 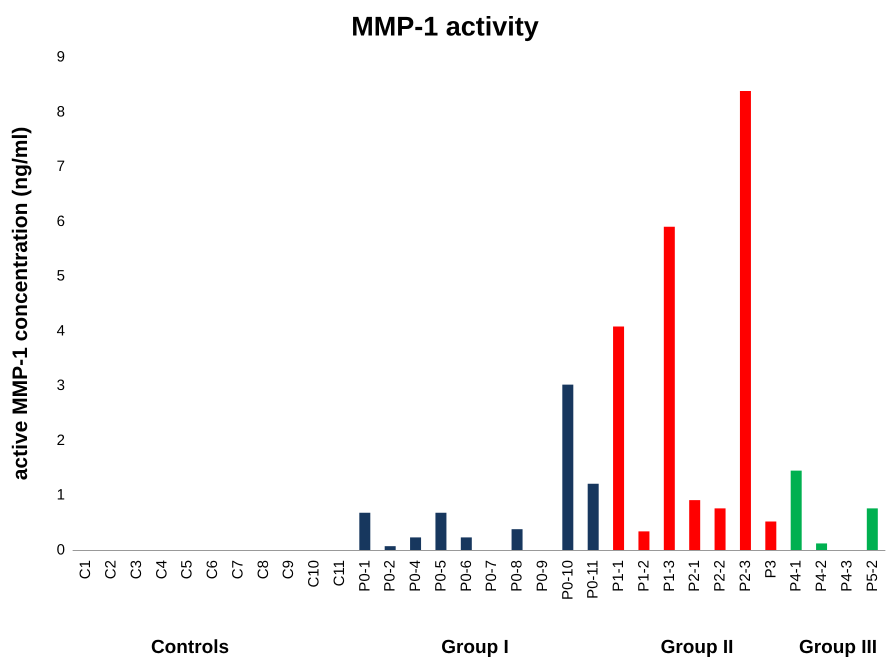 I want to click on x-tick-label: C8, so click(x=263, y=570).